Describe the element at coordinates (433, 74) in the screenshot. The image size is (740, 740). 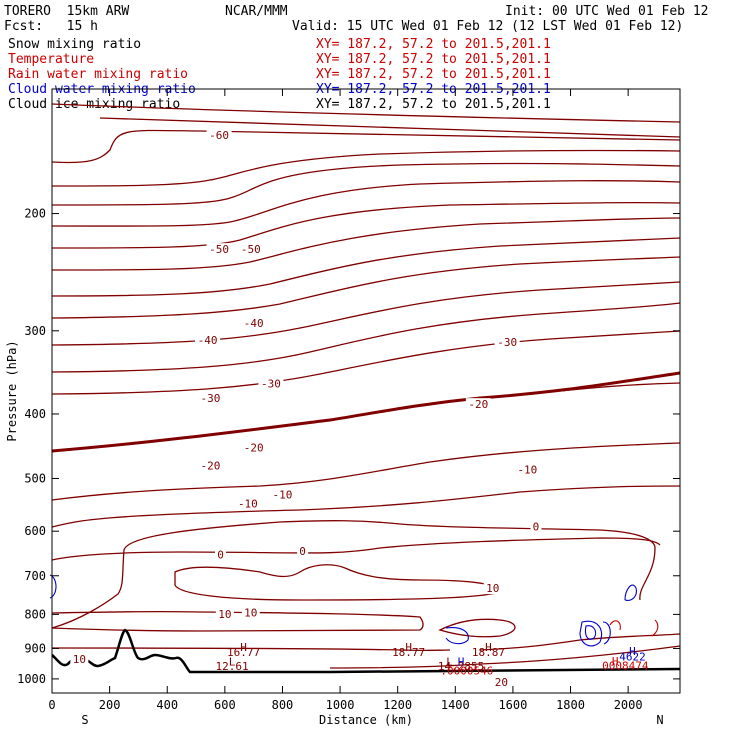
I see `legend-xy-rain: XY= 187.2, 57.2 to 201.5,201.1` at that location.